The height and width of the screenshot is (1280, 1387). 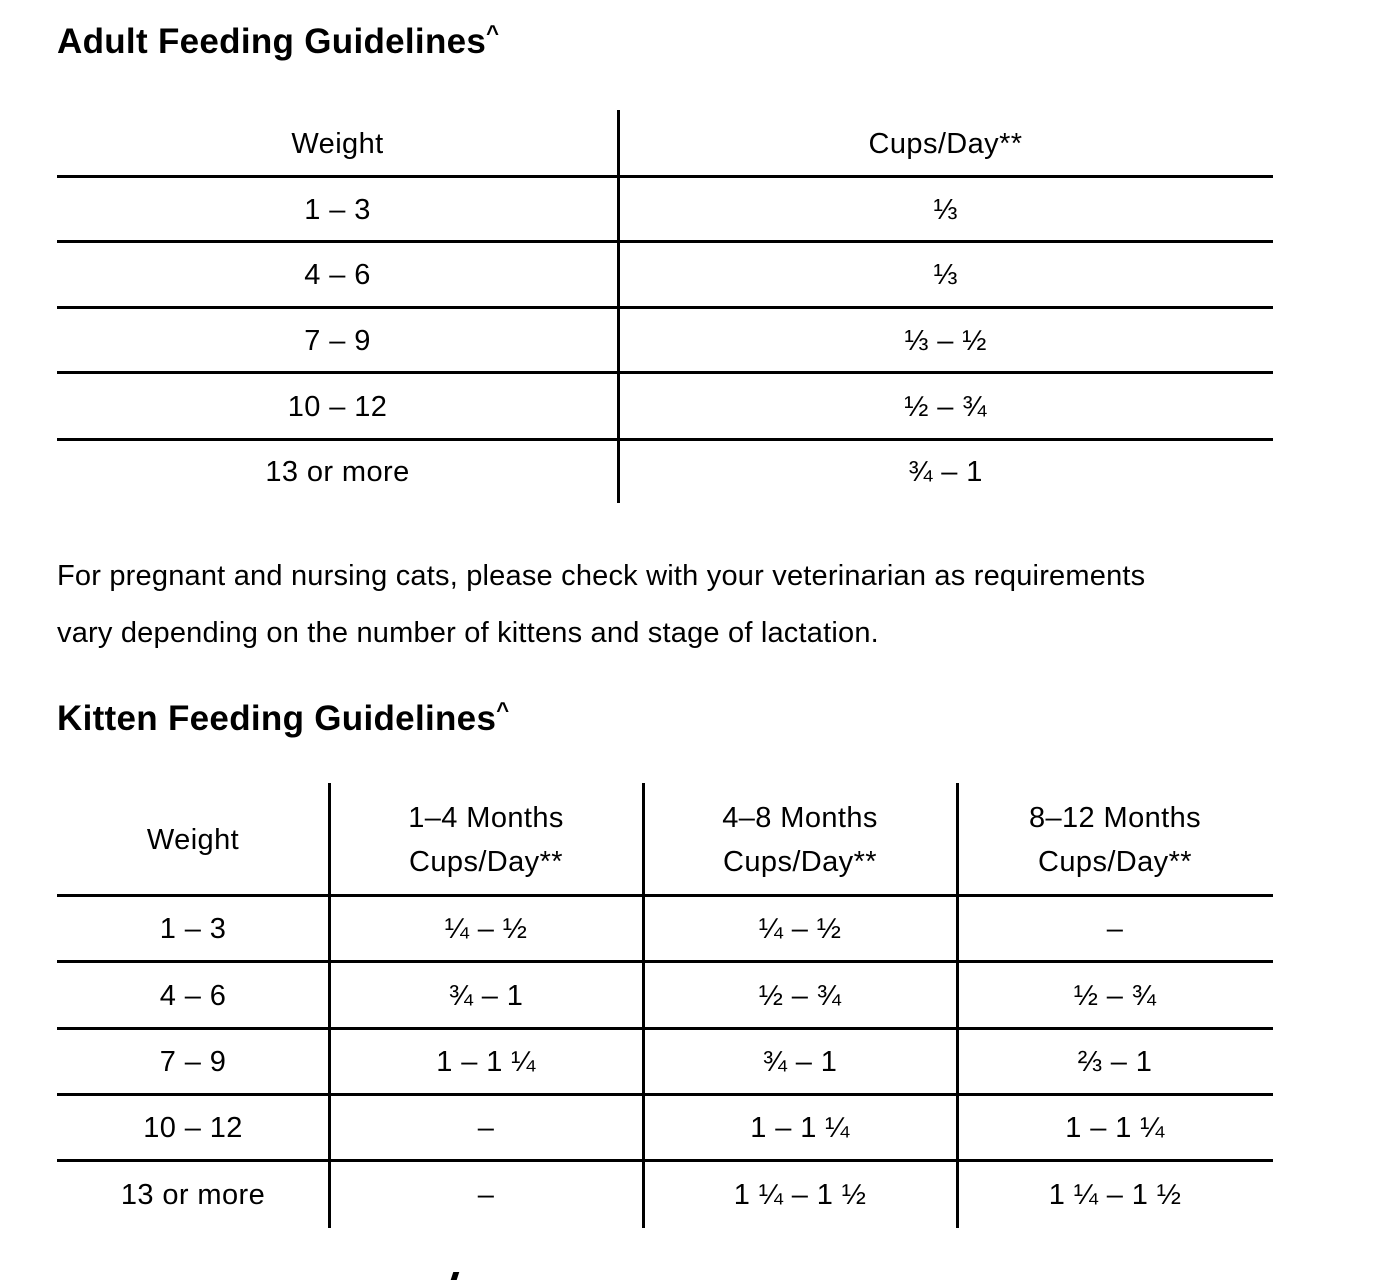 I want to click on adult-weight-cell: 4 – 6, so click(x=337, y=275).